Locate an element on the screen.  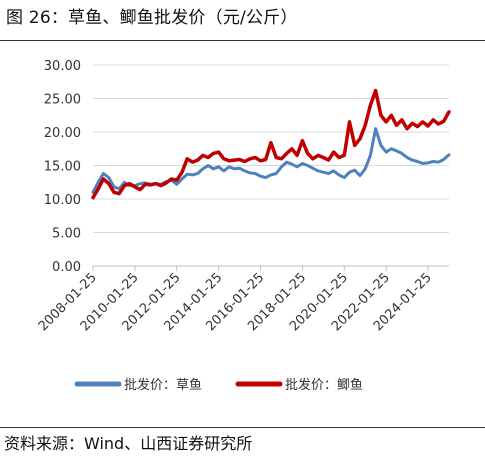
y-tick-label: 10.00 is located at coordinates (62, 200).